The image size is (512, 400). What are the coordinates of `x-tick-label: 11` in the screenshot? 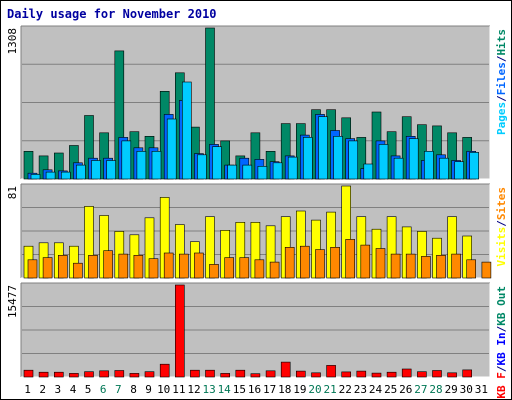 It's located at (178, 389).